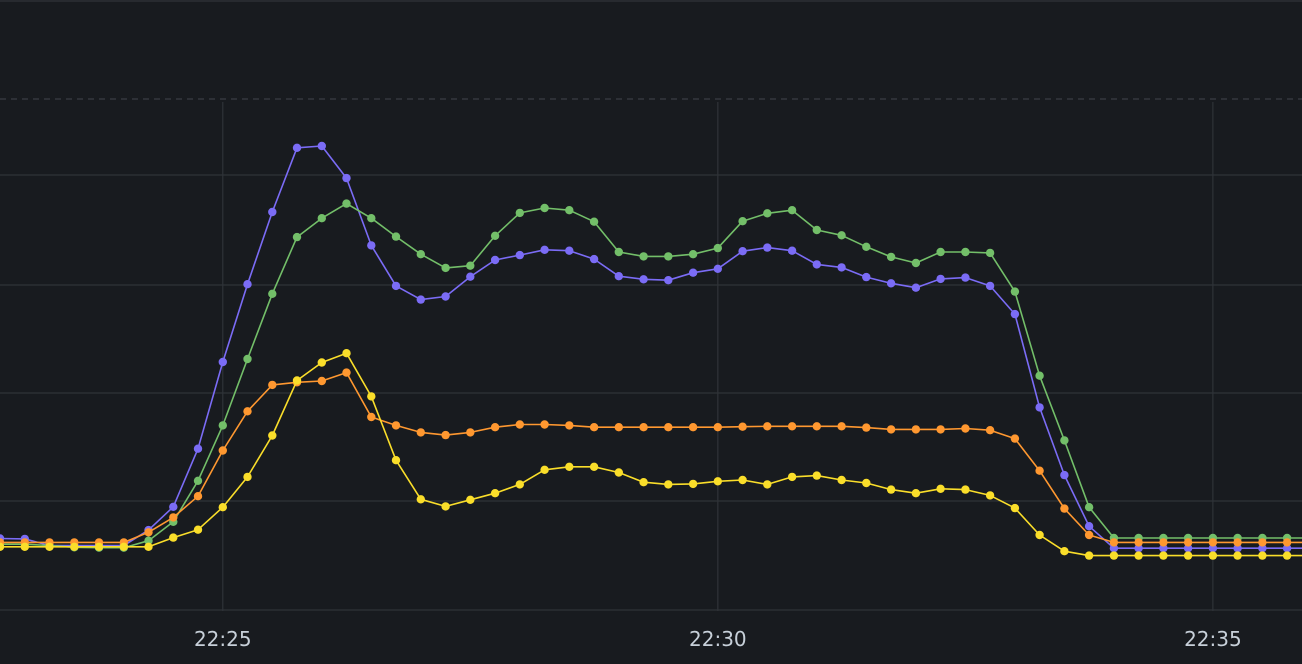 This screenshot has width=1302, height=664. What do you see at coordinates (223, 639) in the screenshot?
I see `x-tick-label: 22:25` at bounding box center [223, 639].